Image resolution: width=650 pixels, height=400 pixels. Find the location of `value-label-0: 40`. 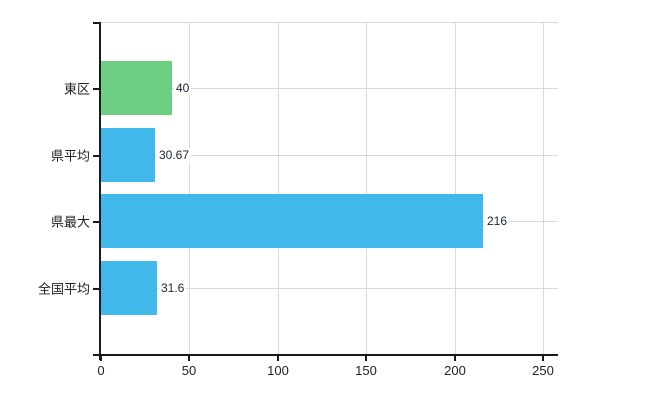

value-label-0: 40 is located at coordinates (183, 88).